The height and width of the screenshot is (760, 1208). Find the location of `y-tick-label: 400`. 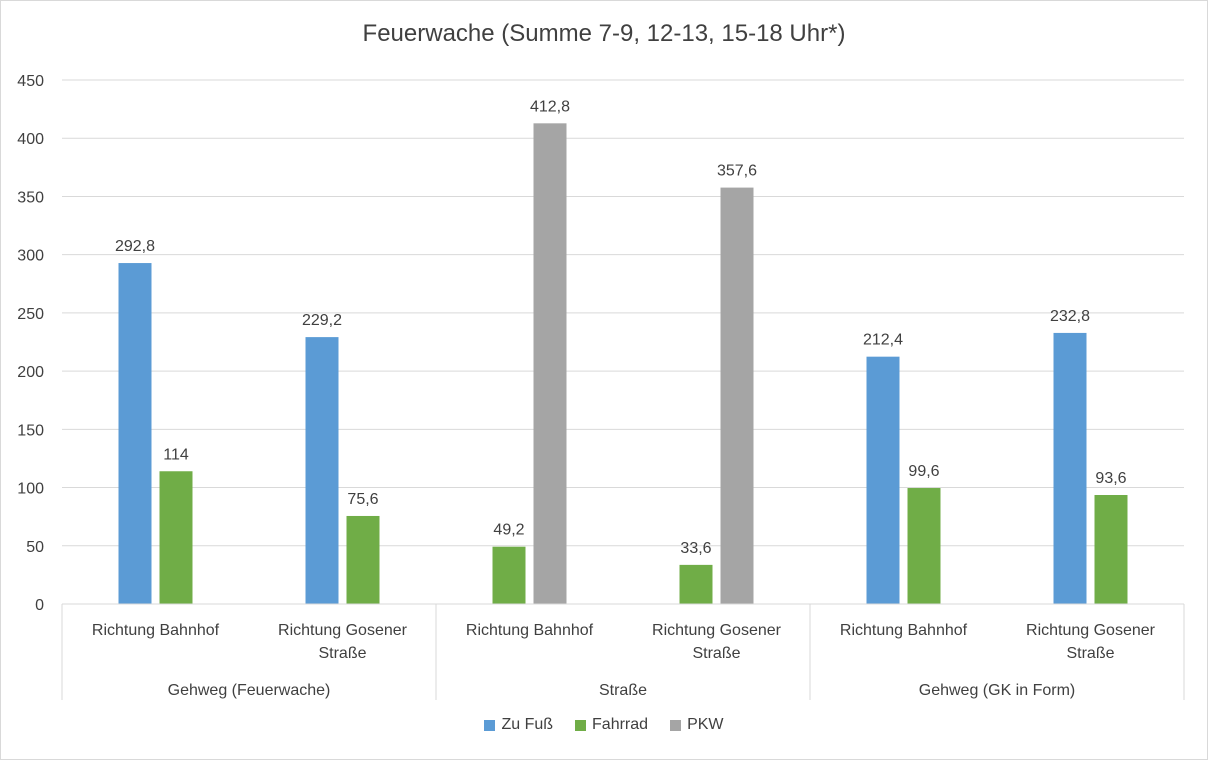

y-tick-label: 400 is located at coordinates (30, 139).